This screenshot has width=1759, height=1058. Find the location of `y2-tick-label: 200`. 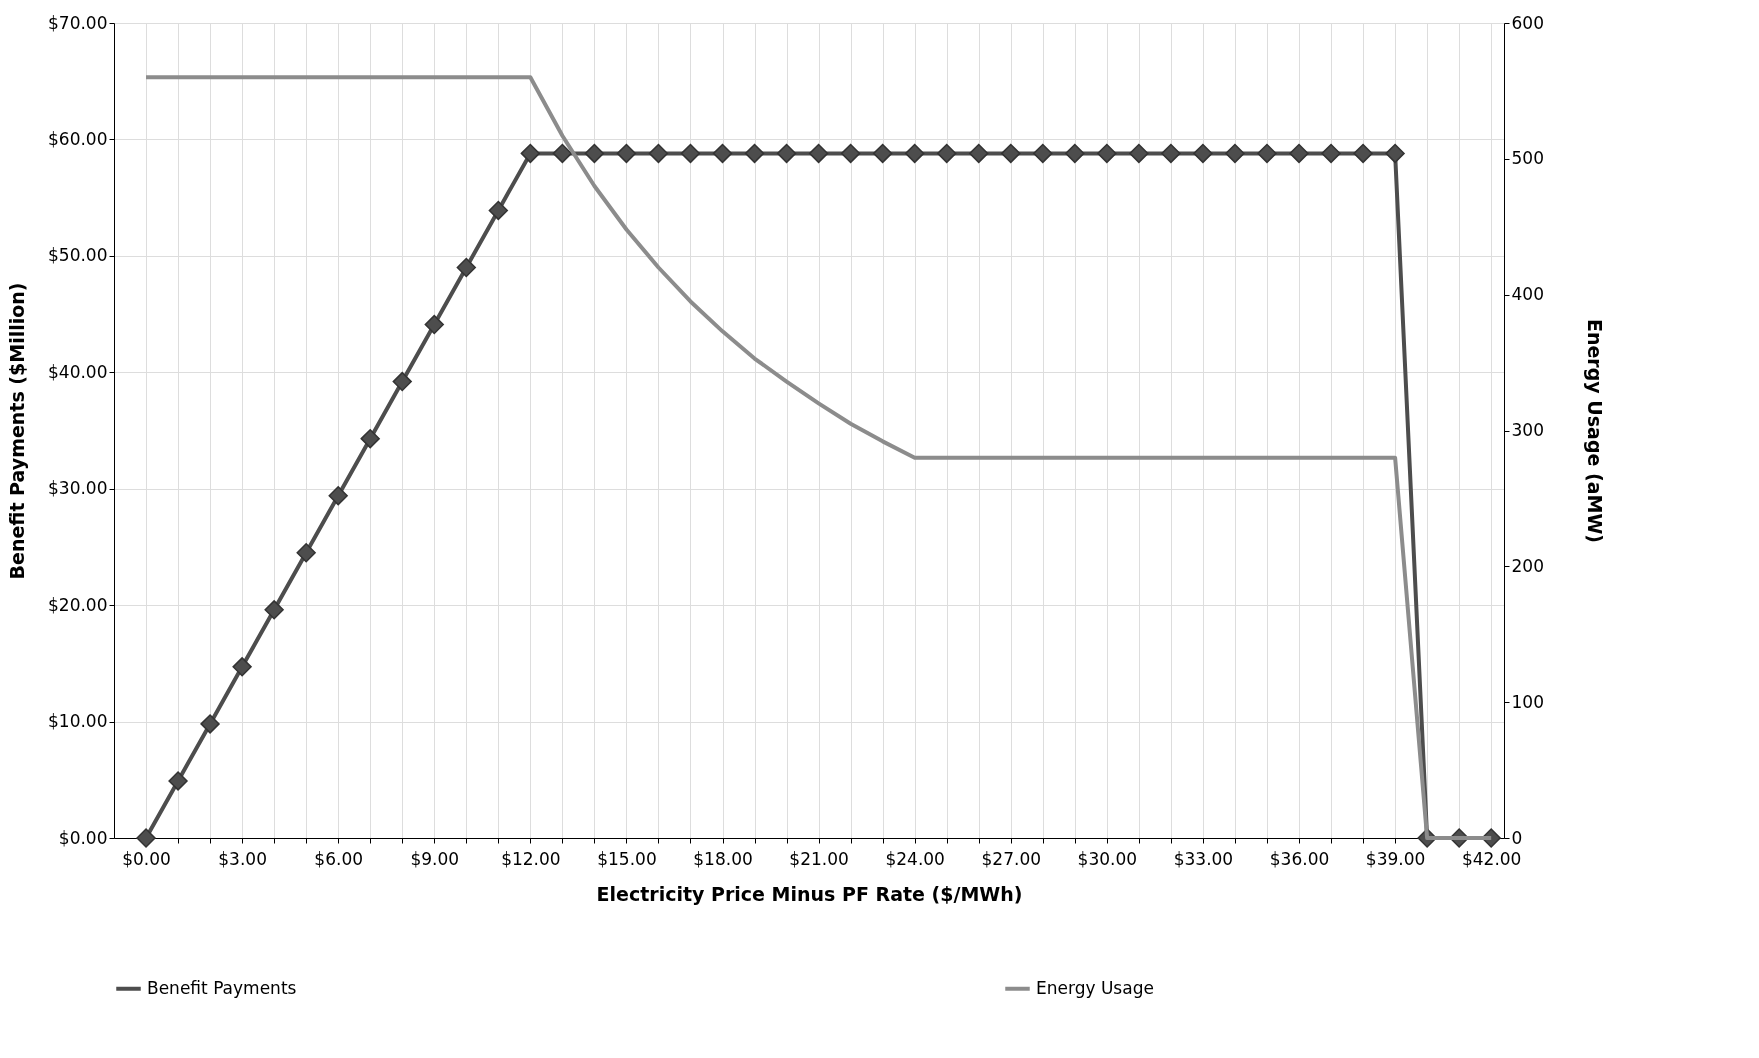

y2-tick-label: 200 is located at coordinates (1527, 565).